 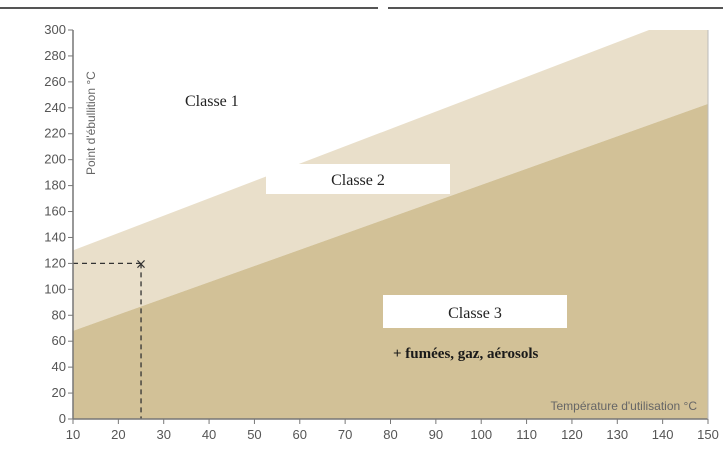 I want to click on x-tick-label: 10, so click(x=73, y=434).